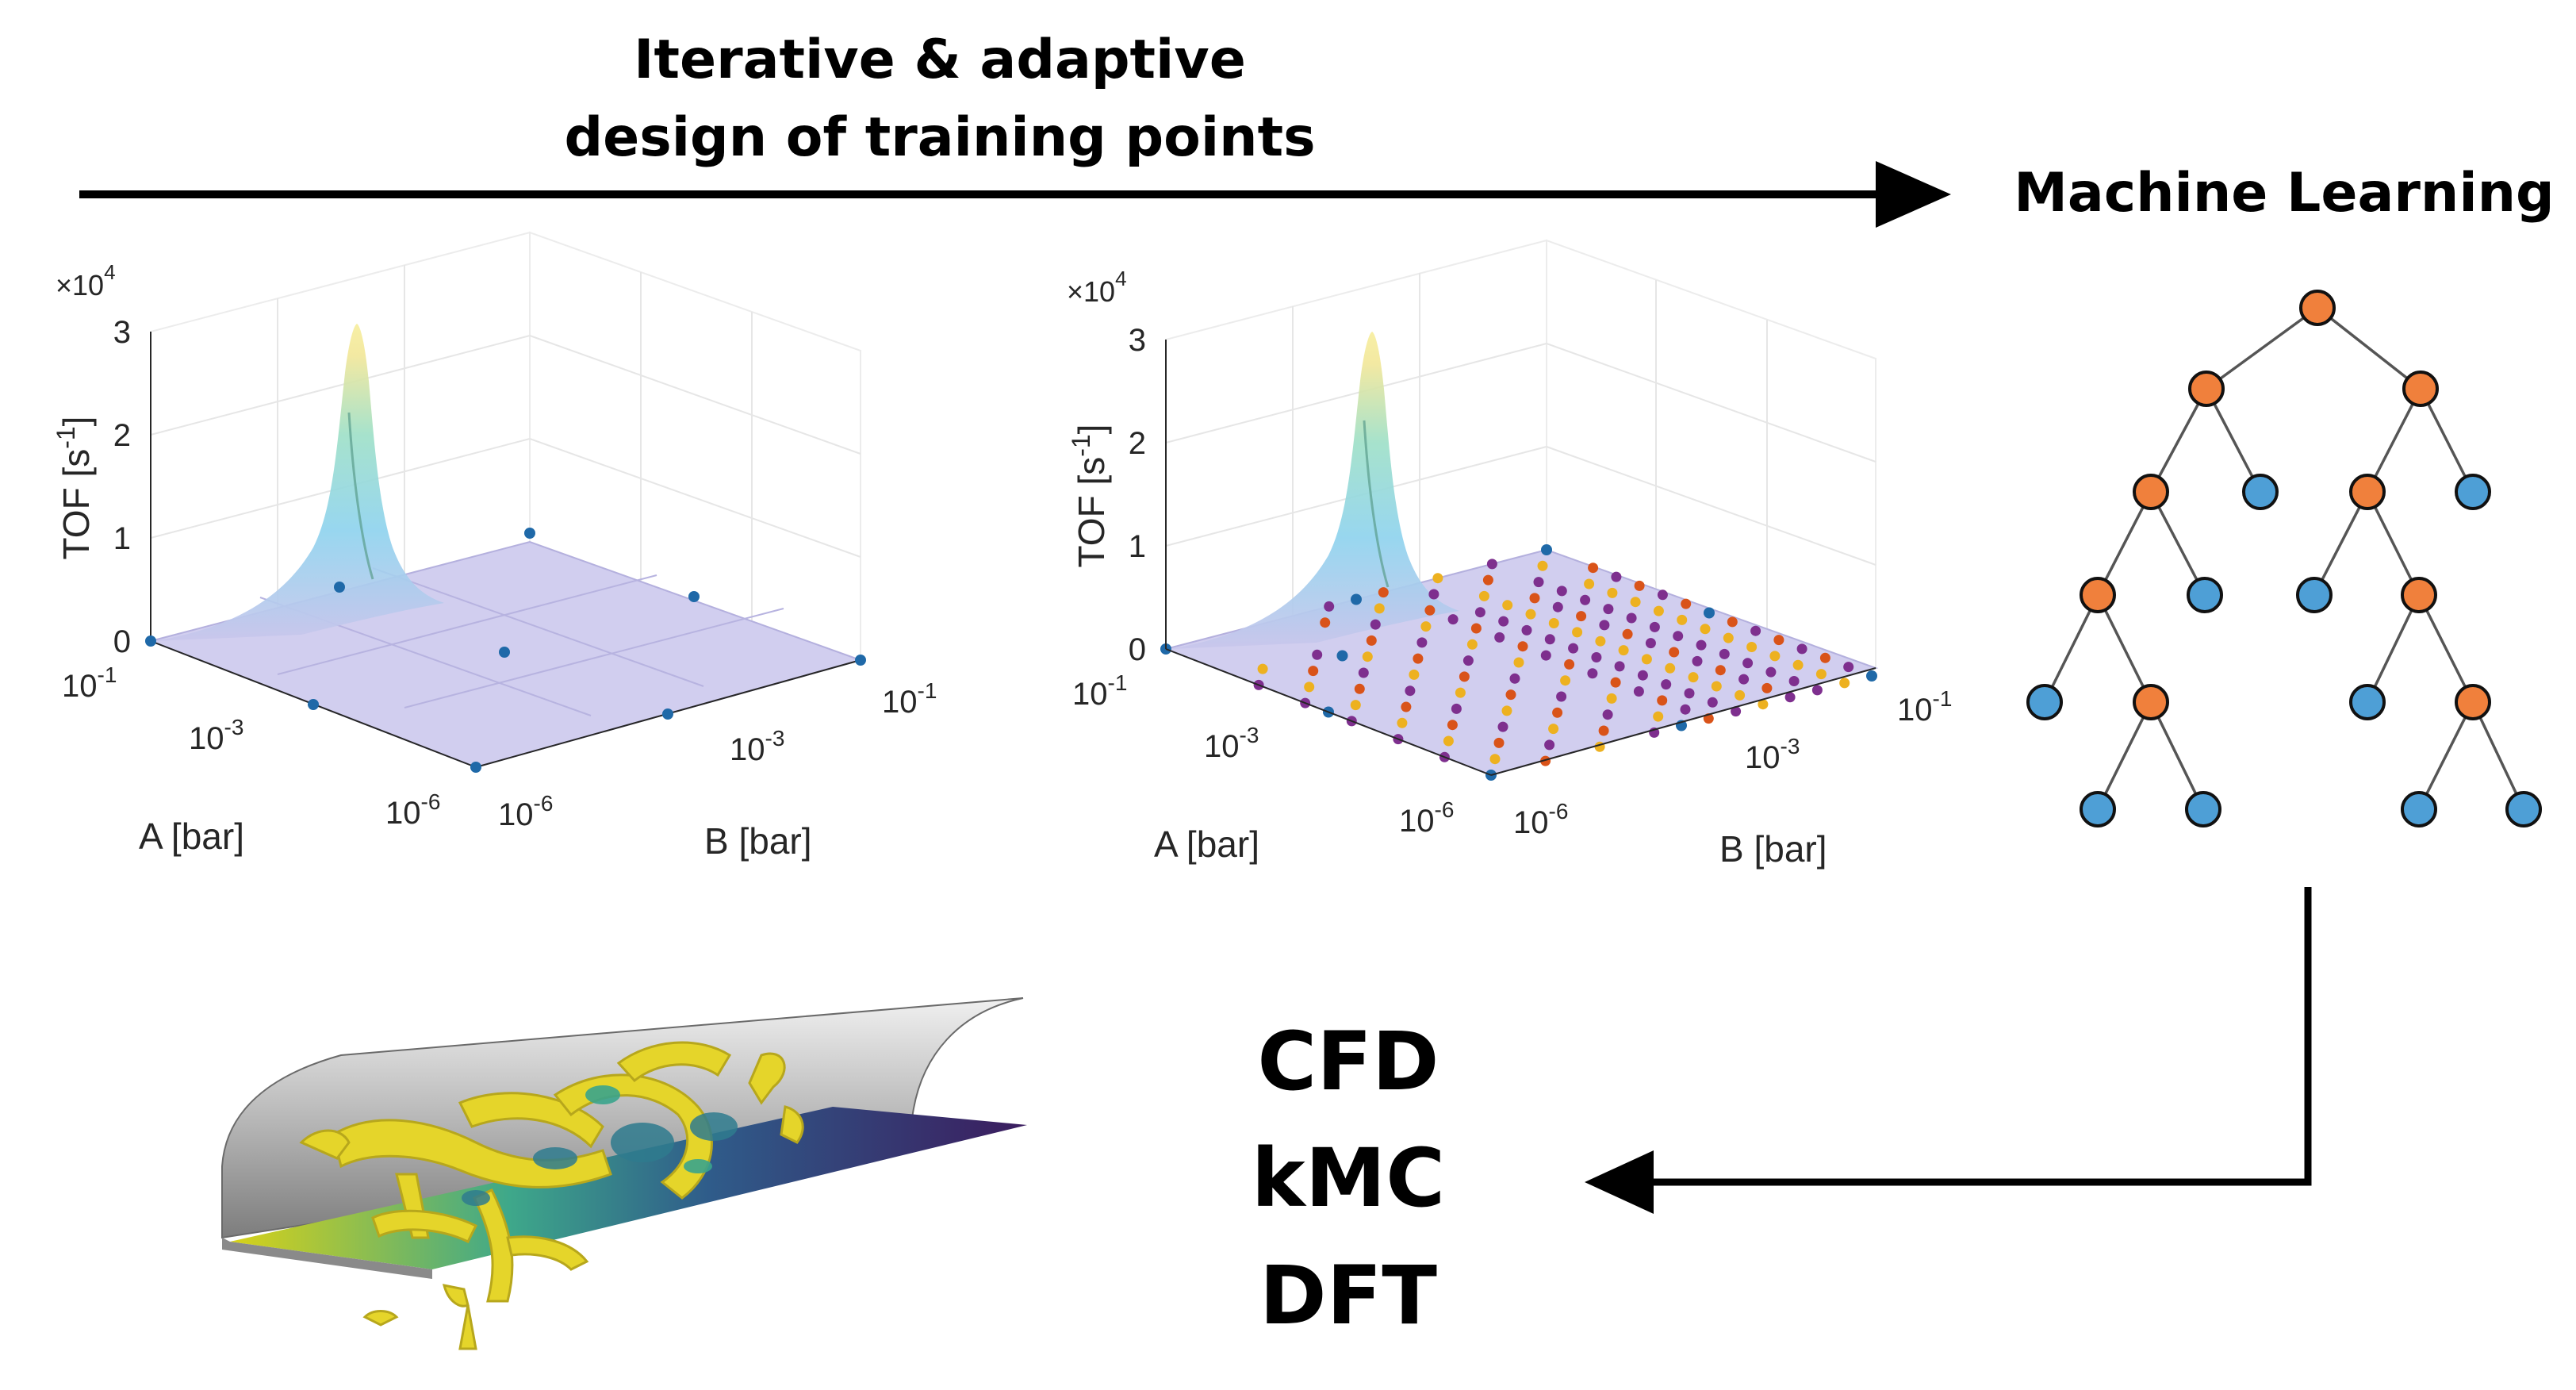 The width and height of the screenshot is (2576, 1390). I want to click on feedback-arrow-shaft, so click(1977, 1037).